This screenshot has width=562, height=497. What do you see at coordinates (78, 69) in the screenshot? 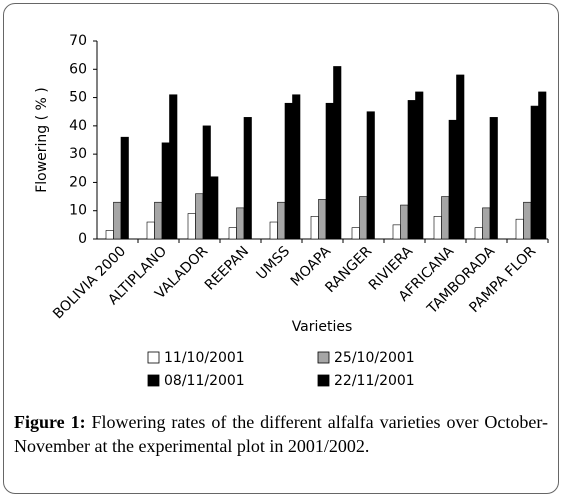
I see `y-tick-label: 60` at bounding box center [78, 69].